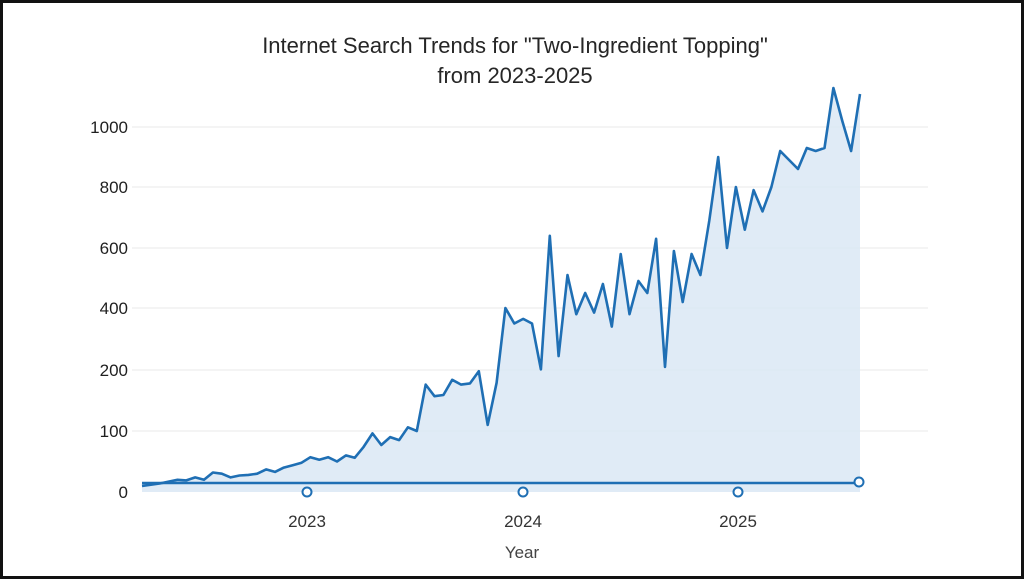  I want to click on y-tick-label: 1000, so click(109, 127).